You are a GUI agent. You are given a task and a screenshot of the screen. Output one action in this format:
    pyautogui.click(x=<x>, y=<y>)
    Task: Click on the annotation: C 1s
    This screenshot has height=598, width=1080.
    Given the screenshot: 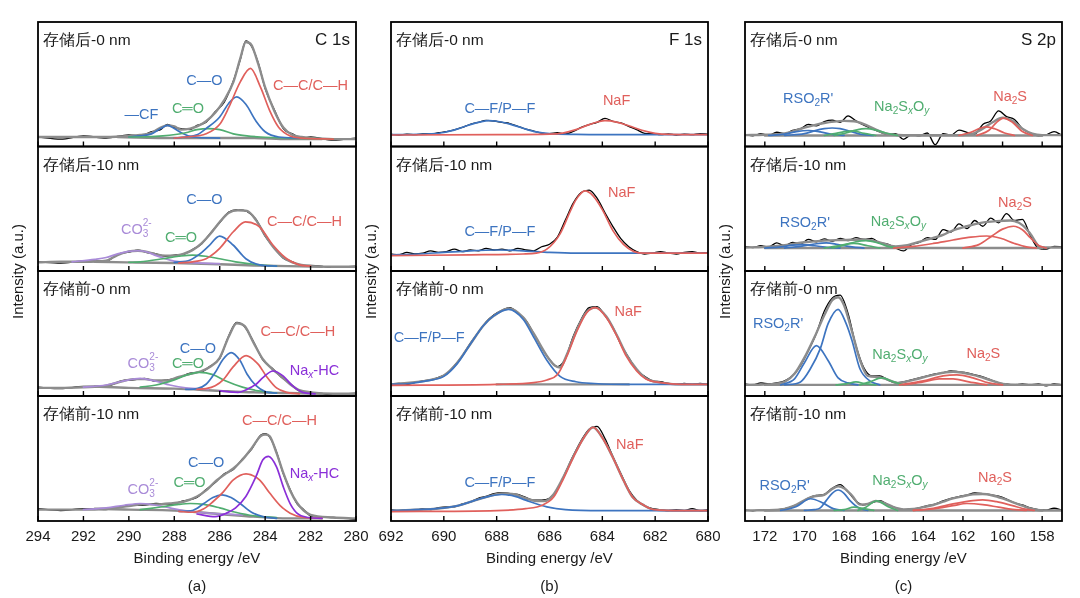 What is the action you would take?
    pyautogui.click(x=332, y=39)
    